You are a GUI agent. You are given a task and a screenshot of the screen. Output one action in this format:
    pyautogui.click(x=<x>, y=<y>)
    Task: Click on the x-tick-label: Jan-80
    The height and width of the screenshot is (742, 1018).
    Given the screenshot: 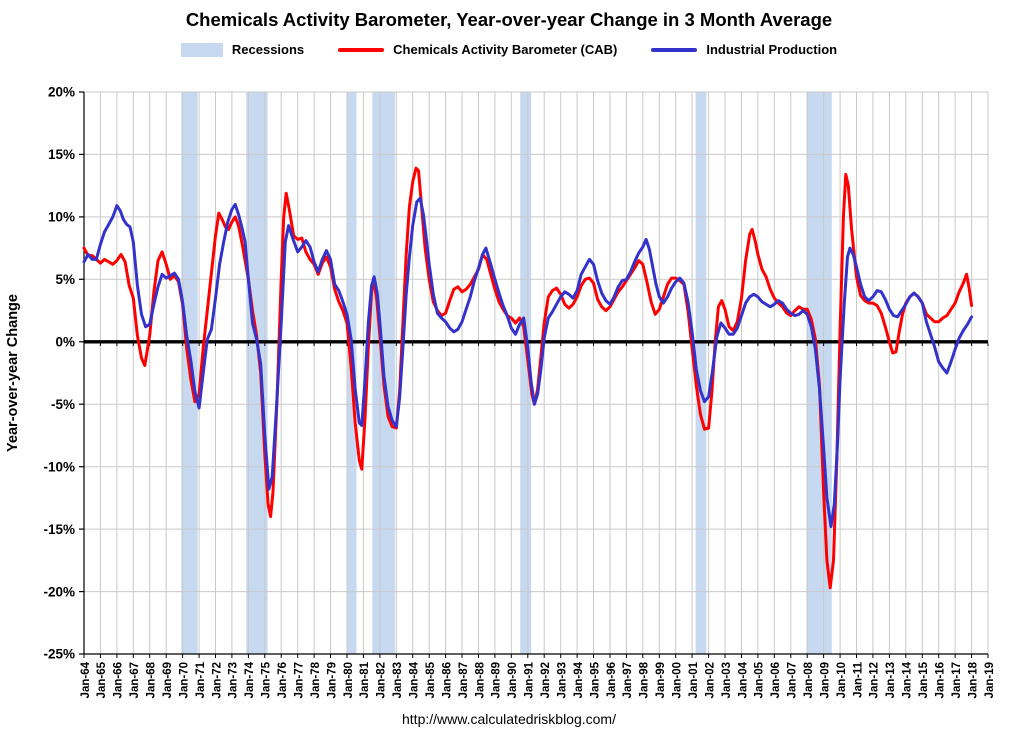 What is the action you would take?
    pyautogui.click(x=349, y=680)
    